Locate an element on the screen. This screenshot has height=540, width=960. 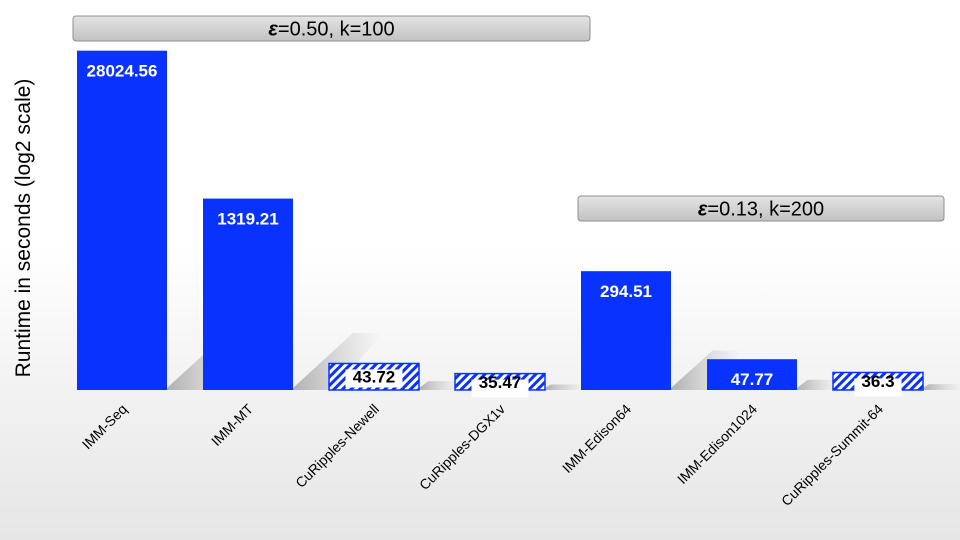
value-label: 36.3 is located at coordinates (877, 381).